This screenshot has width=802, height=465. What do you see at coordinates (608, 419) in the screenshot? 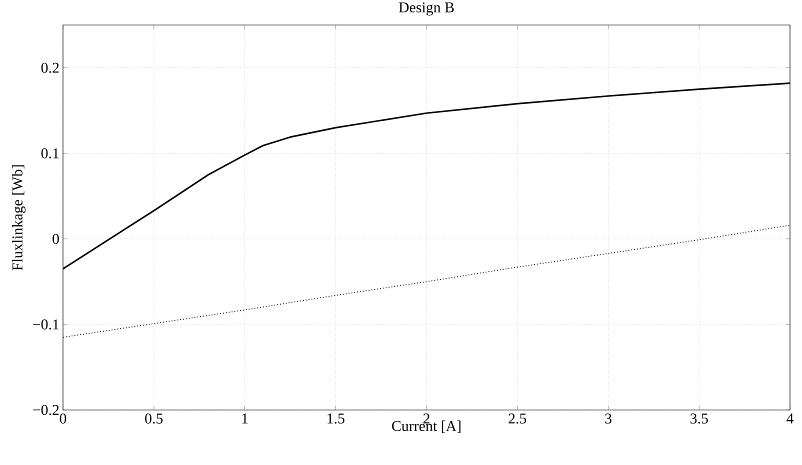
I see `x-tick-label: 3` at bounding box center [608, 419].